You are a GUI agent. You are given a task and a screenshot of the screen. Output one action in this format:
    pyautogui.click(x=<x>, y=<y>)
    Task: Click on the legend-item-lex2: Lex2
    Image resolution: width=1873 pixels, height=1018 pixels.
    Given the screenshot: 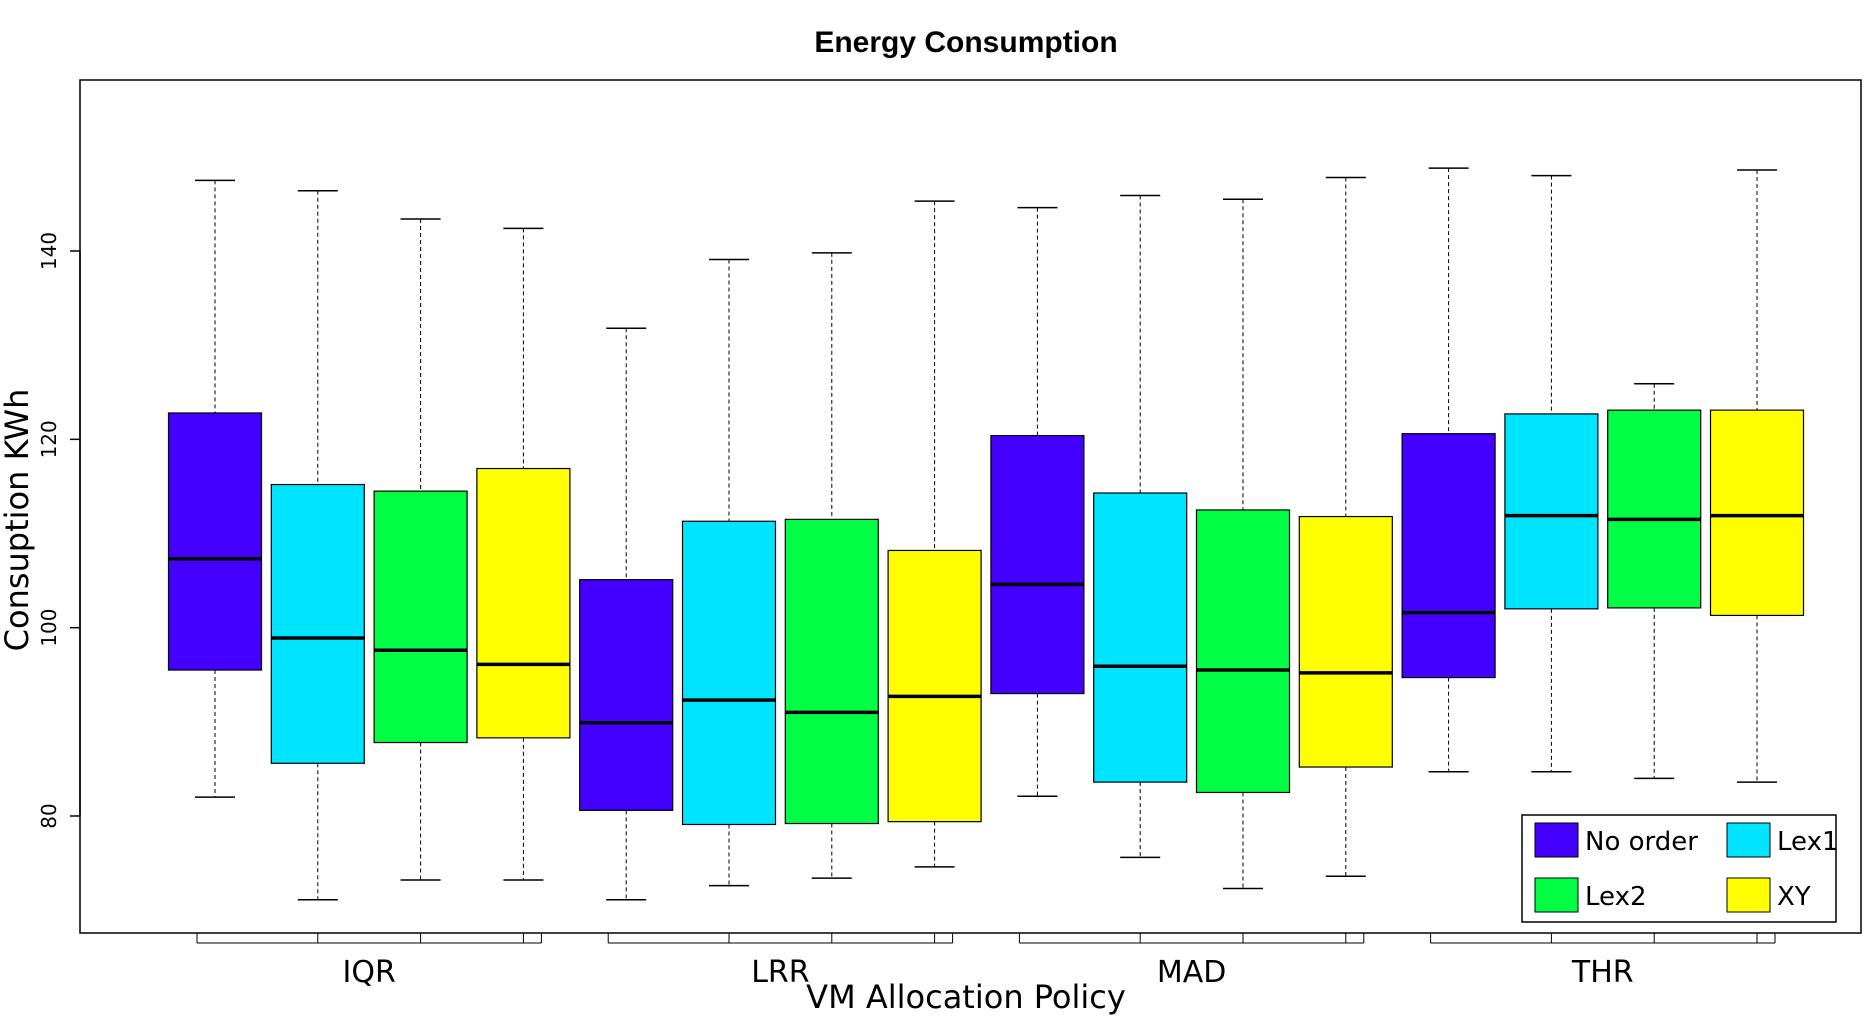 What is the action you would take?
    pyautogui.click(x=1590, y=895)
    